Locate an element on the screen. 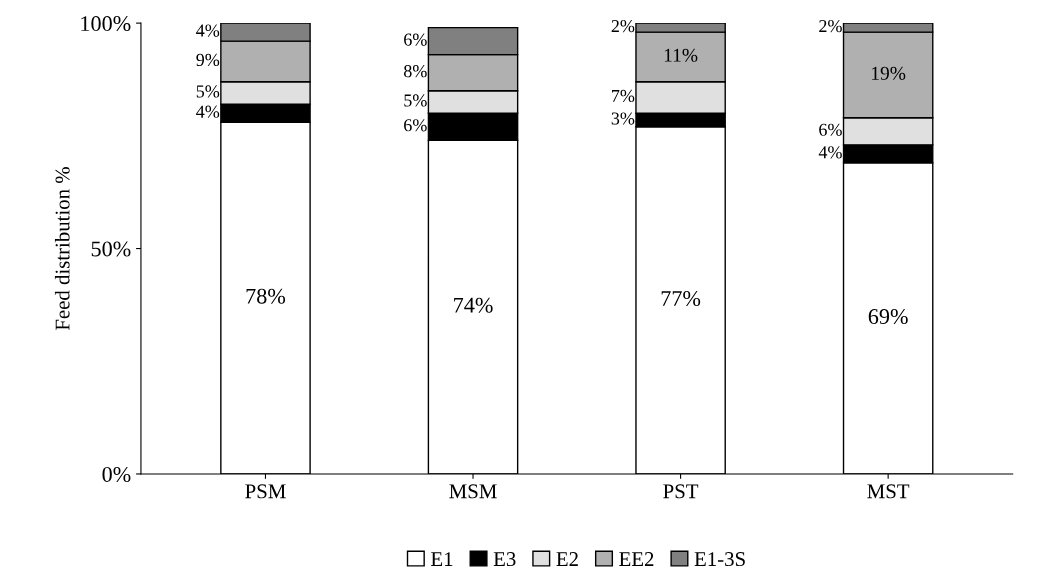 The image size is (1044, 578). x-tick-label: PST is located at coordinates (681, 491).